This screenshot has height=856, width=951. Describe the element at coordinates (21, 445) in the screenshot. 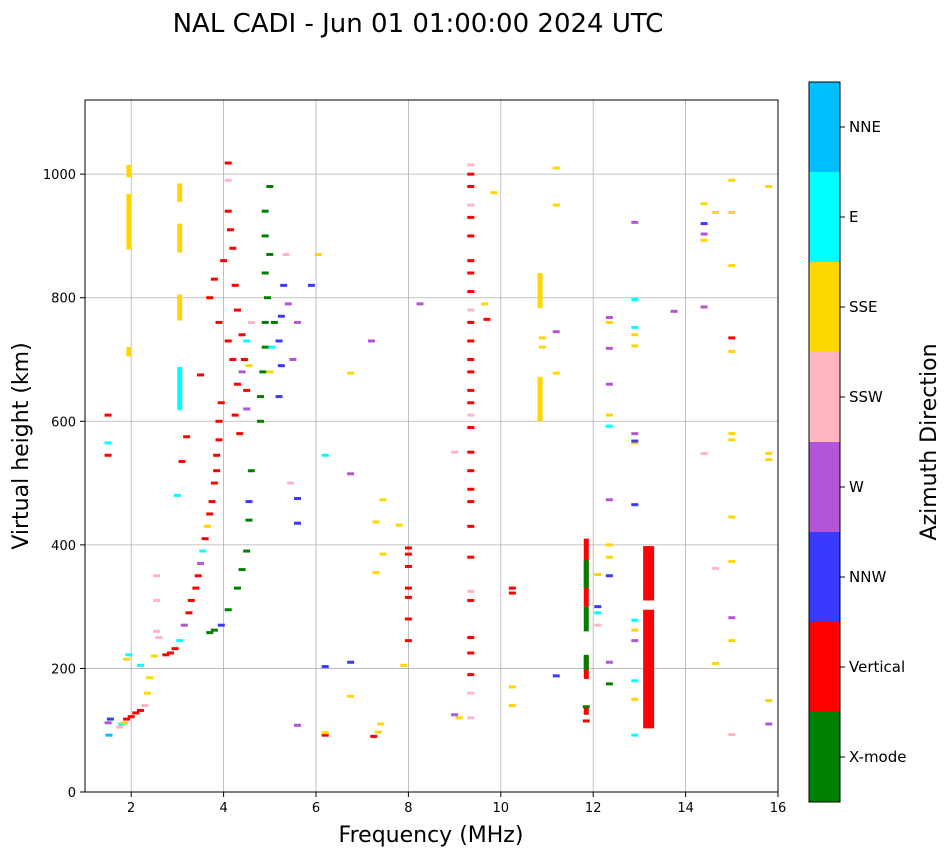

I see `y-axis-label: Virtual height (km)` at that location.